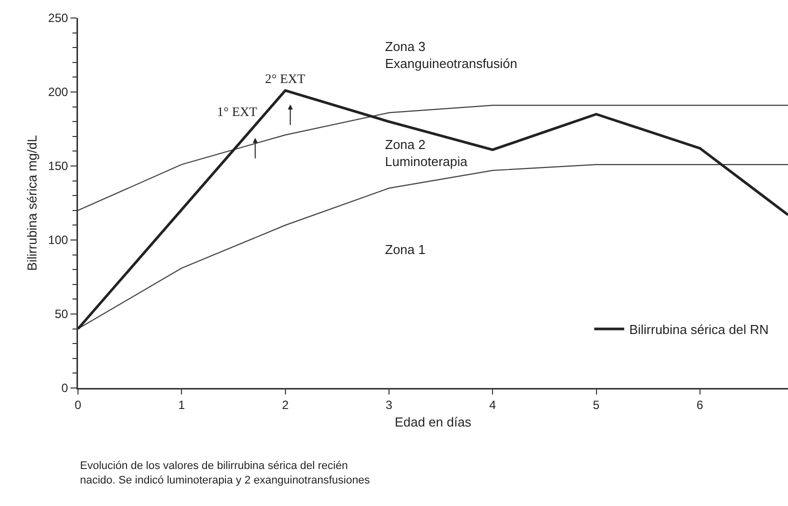 The width and height of the screenshot is (788, 506). Describe the element at coordinates (451, 55) in the screenshot. I see `annotation: Zona 3 Exanguineotransfusión` at that location.